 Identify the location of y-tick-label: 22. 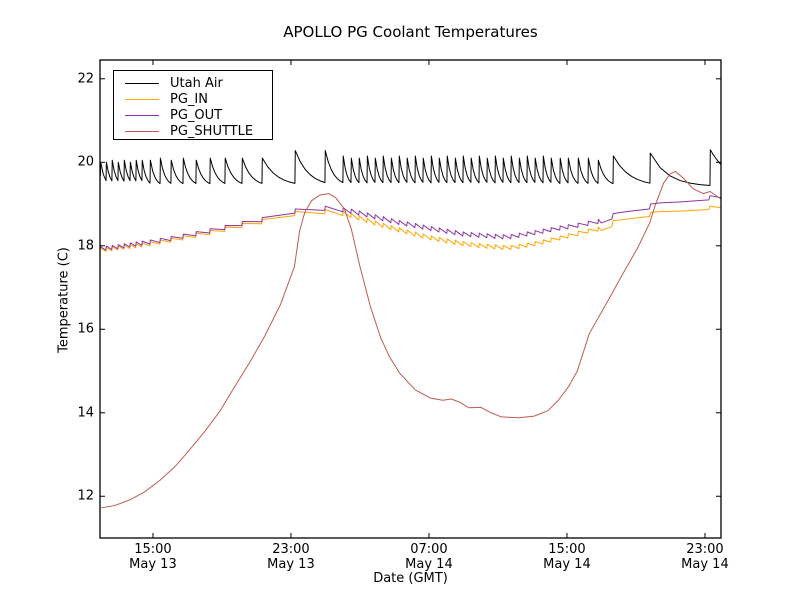
(85, 79).